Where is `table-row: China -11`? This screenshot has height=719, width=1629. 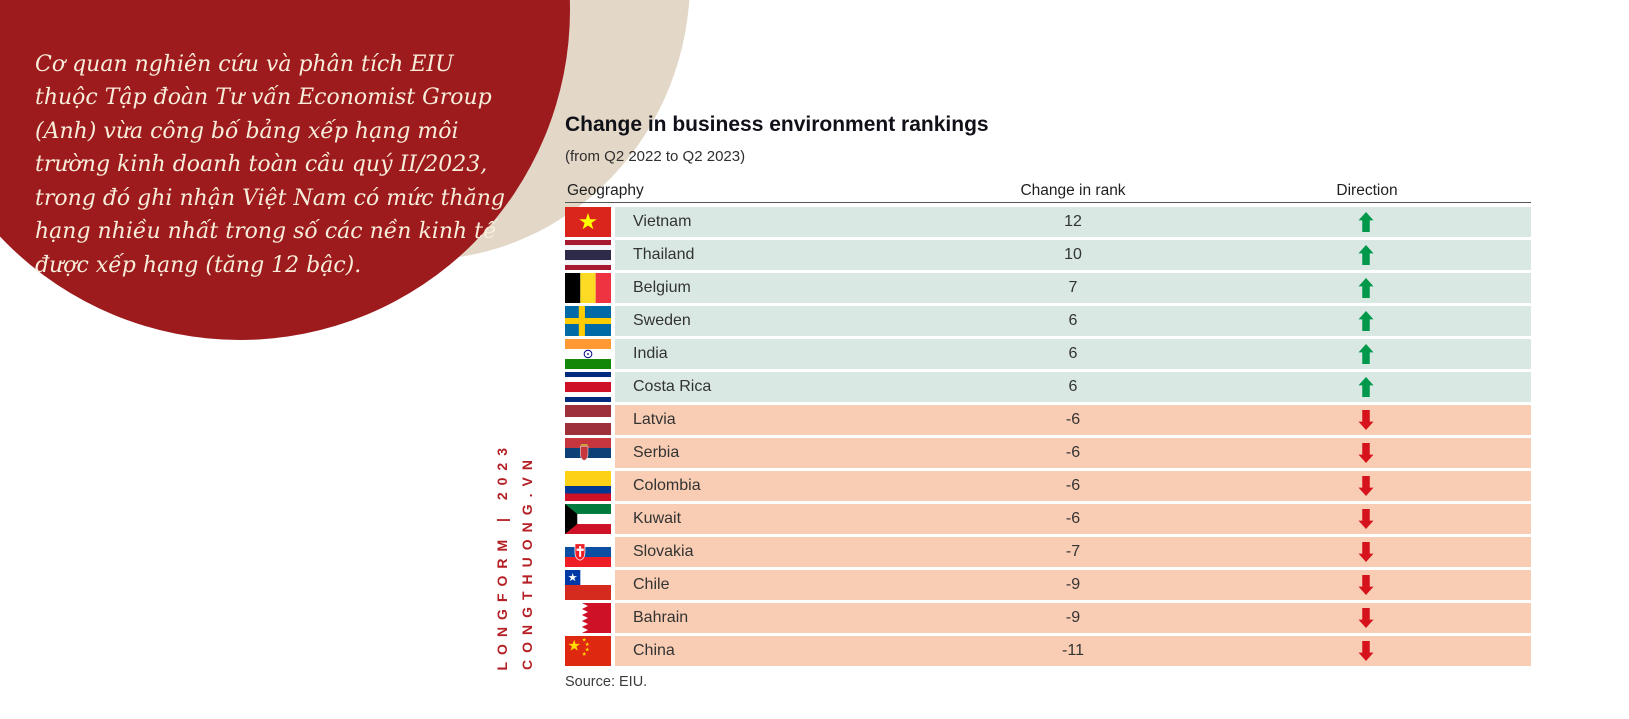 table-row: China -11 is located at coordinates (1048, 651).